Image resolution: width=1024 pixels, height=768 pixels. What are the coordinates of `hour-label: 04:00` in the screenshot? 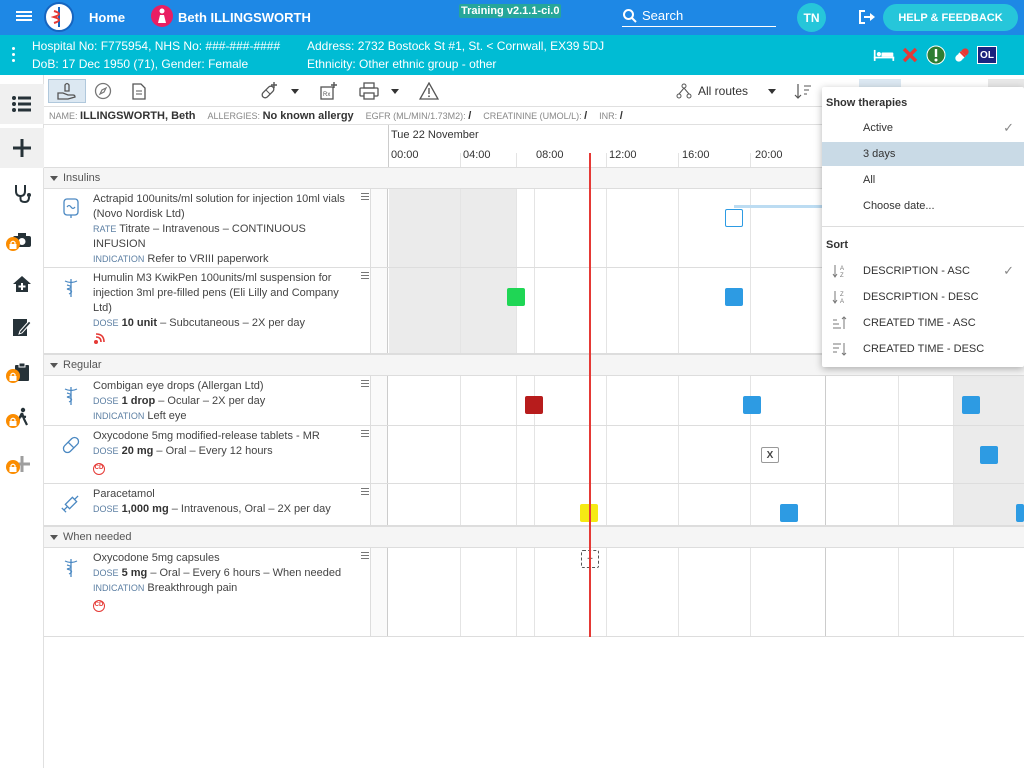 It's located at (477, 155).